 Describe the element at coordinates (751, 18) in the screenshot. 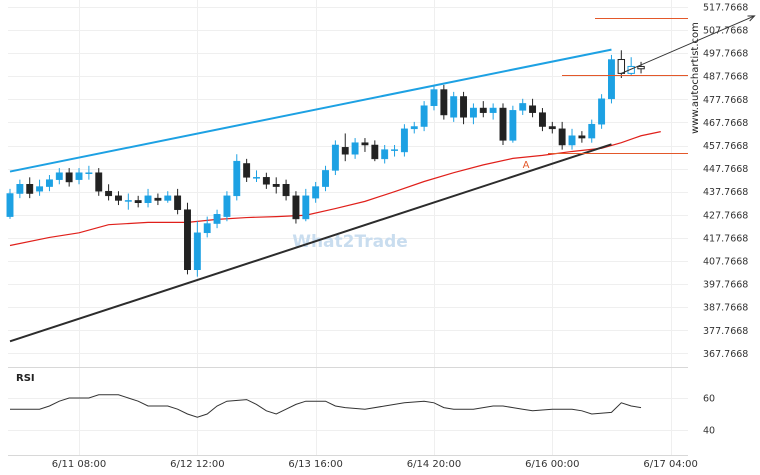

I see `projection-arrow-head` at that location.